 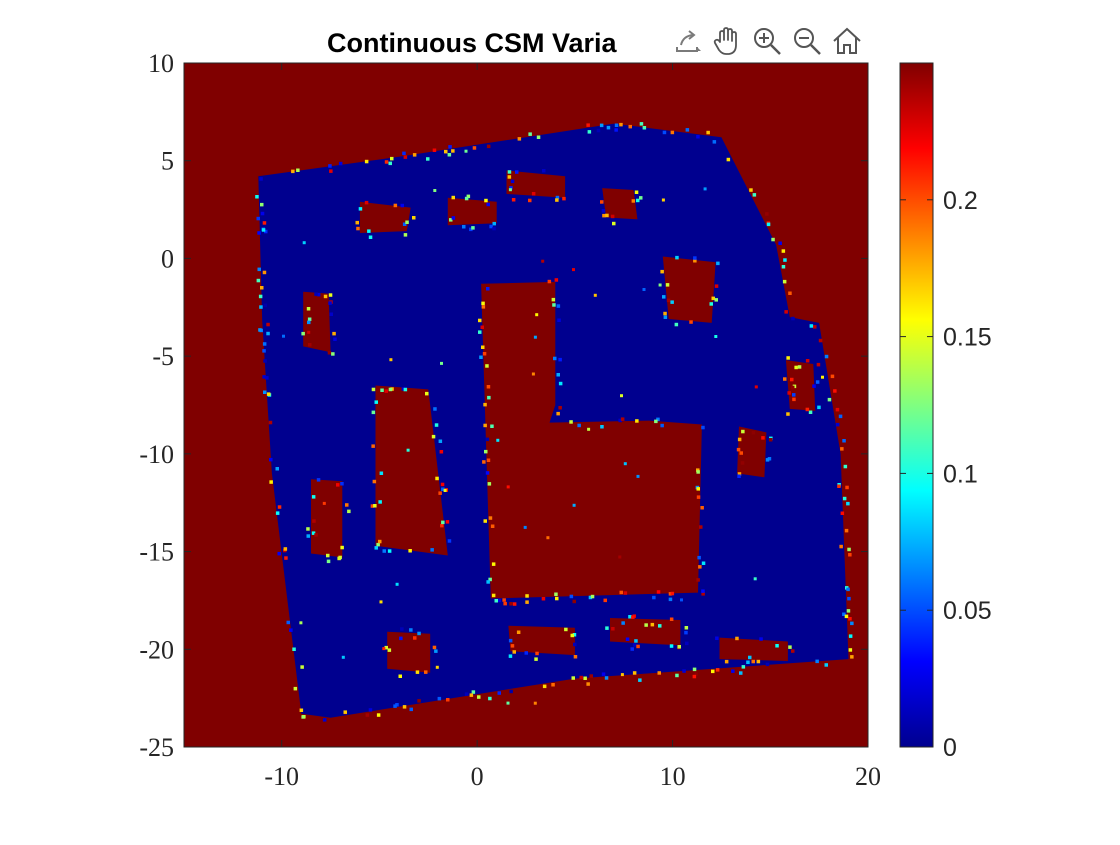 What do you see at coordinates (673, 776) in the screenshot?
I see `x-tick-label: 10` at bounding box center [673, 776].